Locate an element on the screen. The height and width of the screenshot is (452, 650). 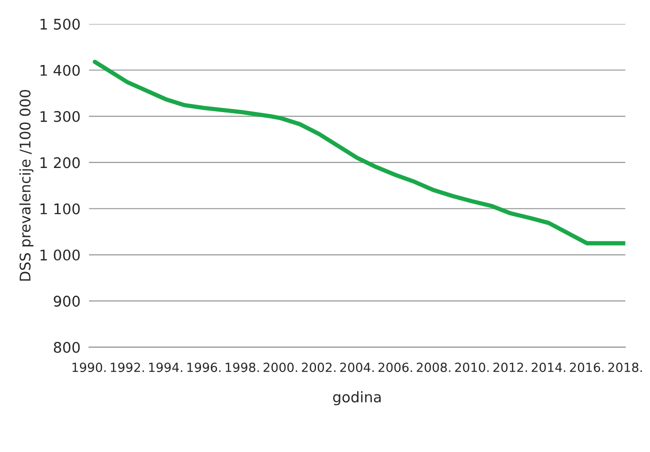
y-tick-label: 900 is located at coordinates (67, 301).